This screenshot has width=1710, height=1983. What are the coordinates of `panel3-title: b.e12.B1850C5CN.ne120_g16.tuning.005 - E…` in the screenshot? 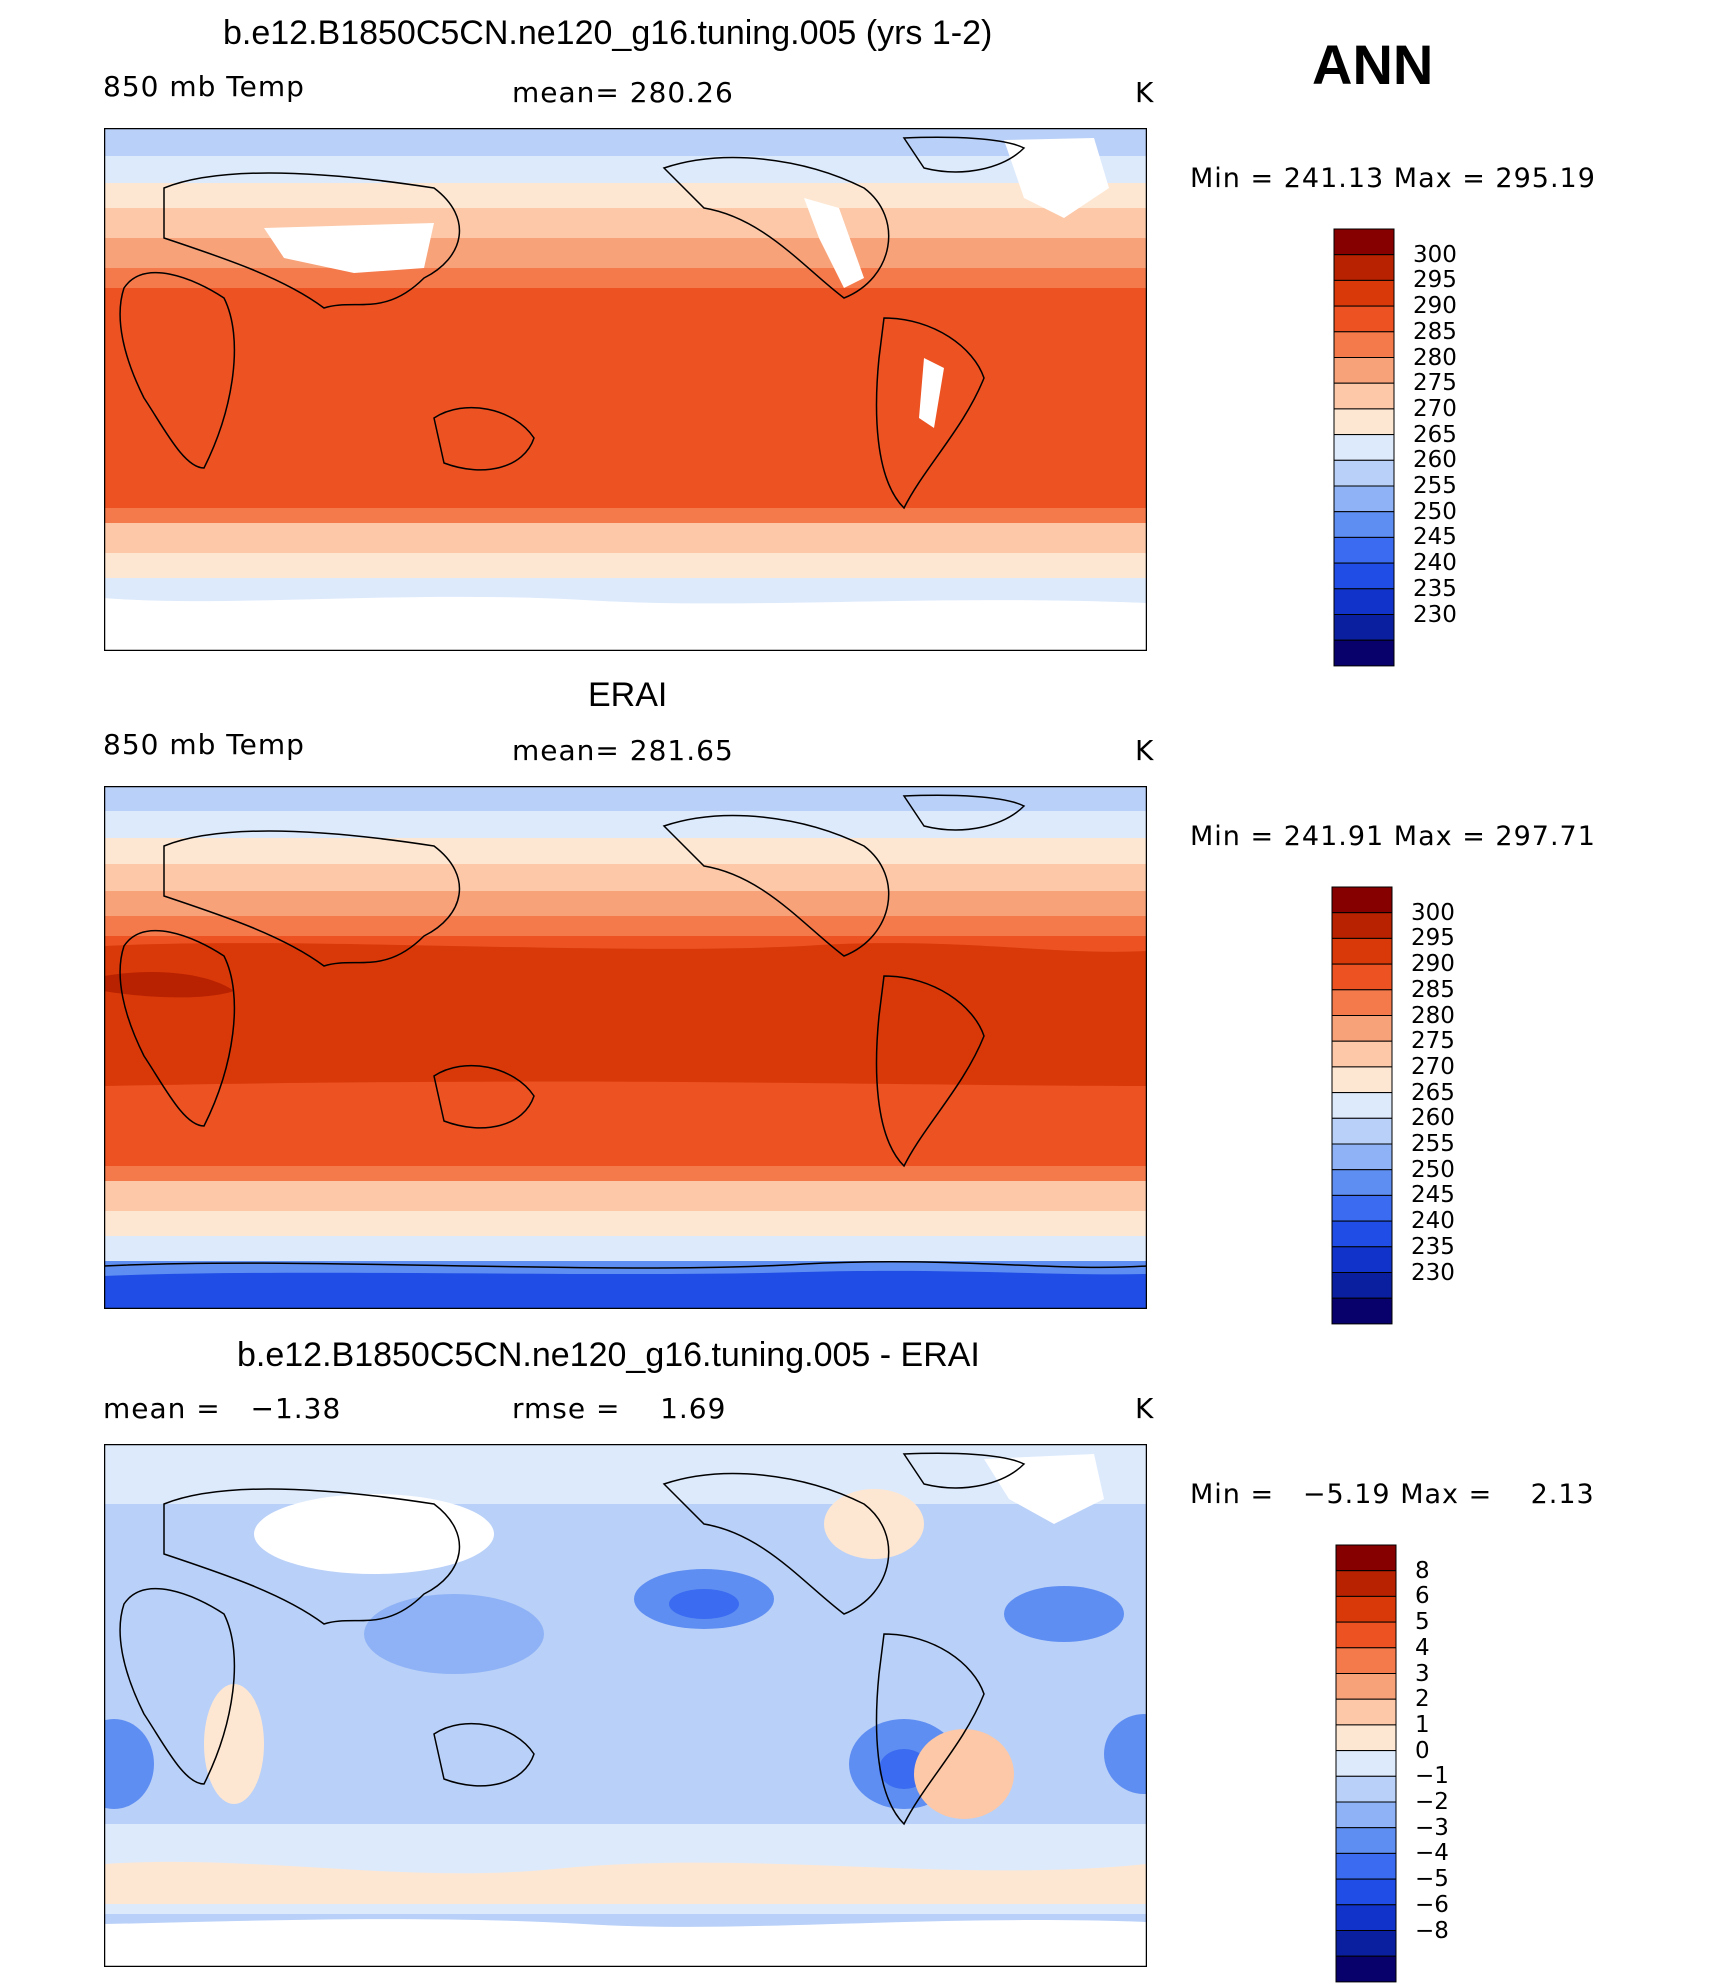 It's located at (608, 1355).